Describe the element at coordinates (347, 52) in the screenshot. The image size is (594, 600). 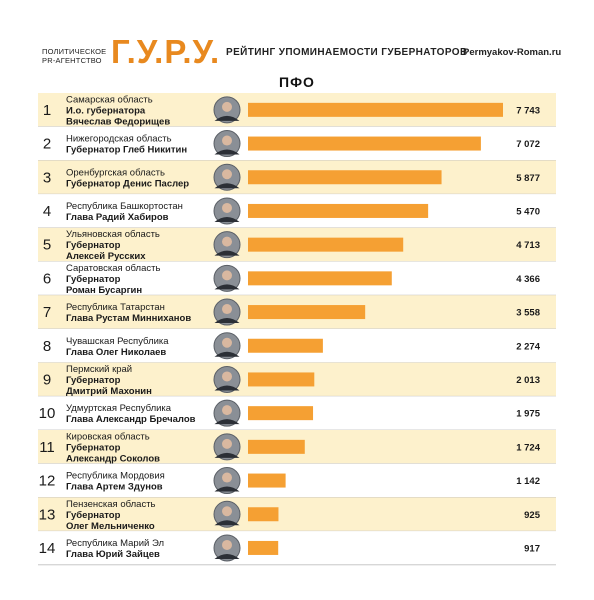
I see `rating-subtitle: РЕЙТИНГ УПОМИНАЕМОСТИ ГУБЕРНАТОРОВ` at that location.